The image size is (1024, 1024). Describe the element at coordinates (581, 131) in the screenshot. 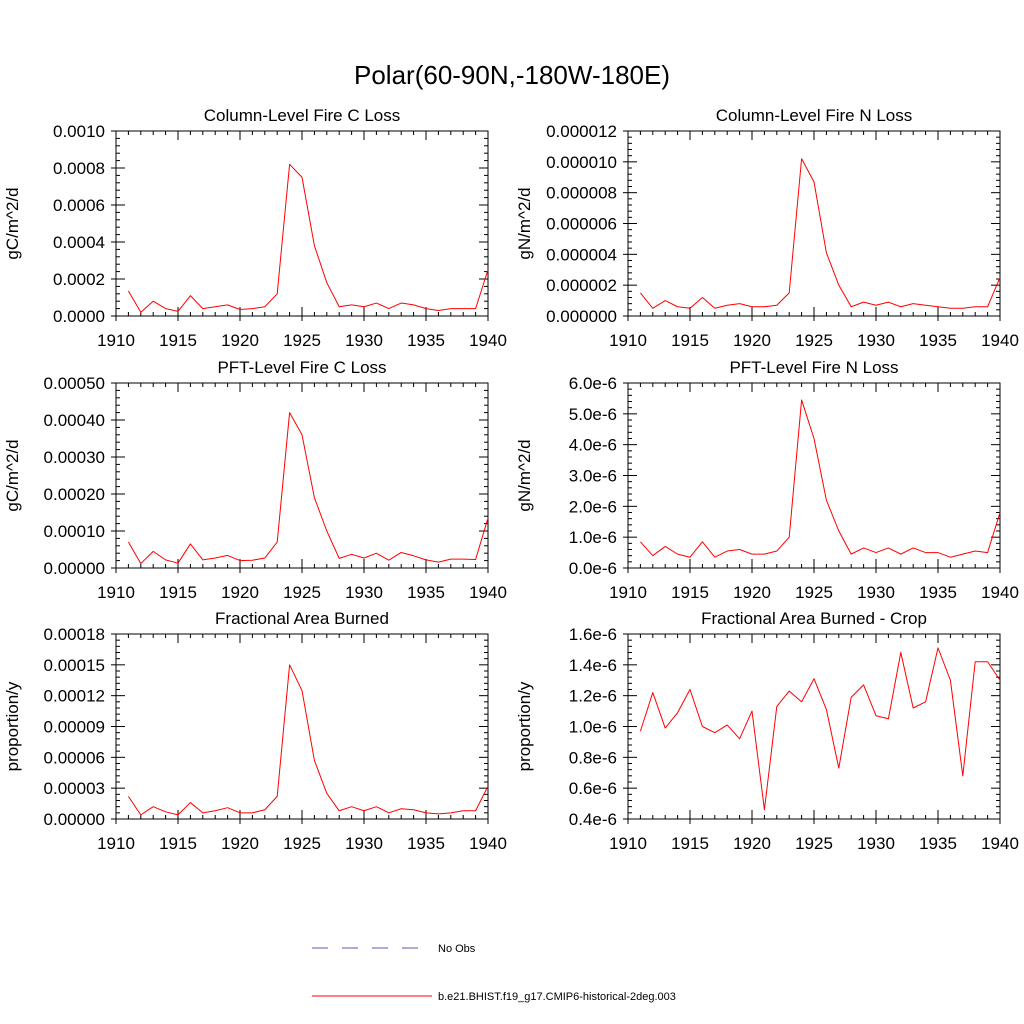

I see `y-tick-label: 0.000012` at that location.